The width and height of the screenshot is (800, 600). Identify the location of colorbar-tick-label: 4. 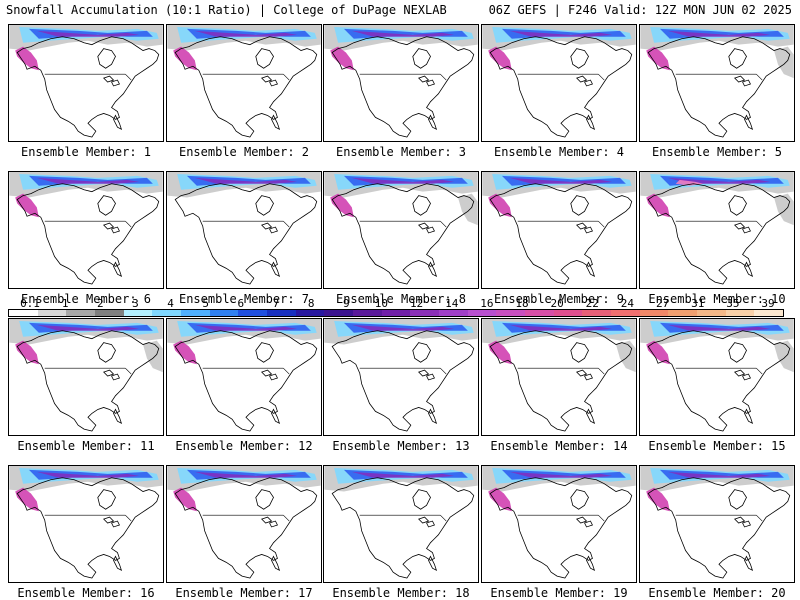
(170, 303).